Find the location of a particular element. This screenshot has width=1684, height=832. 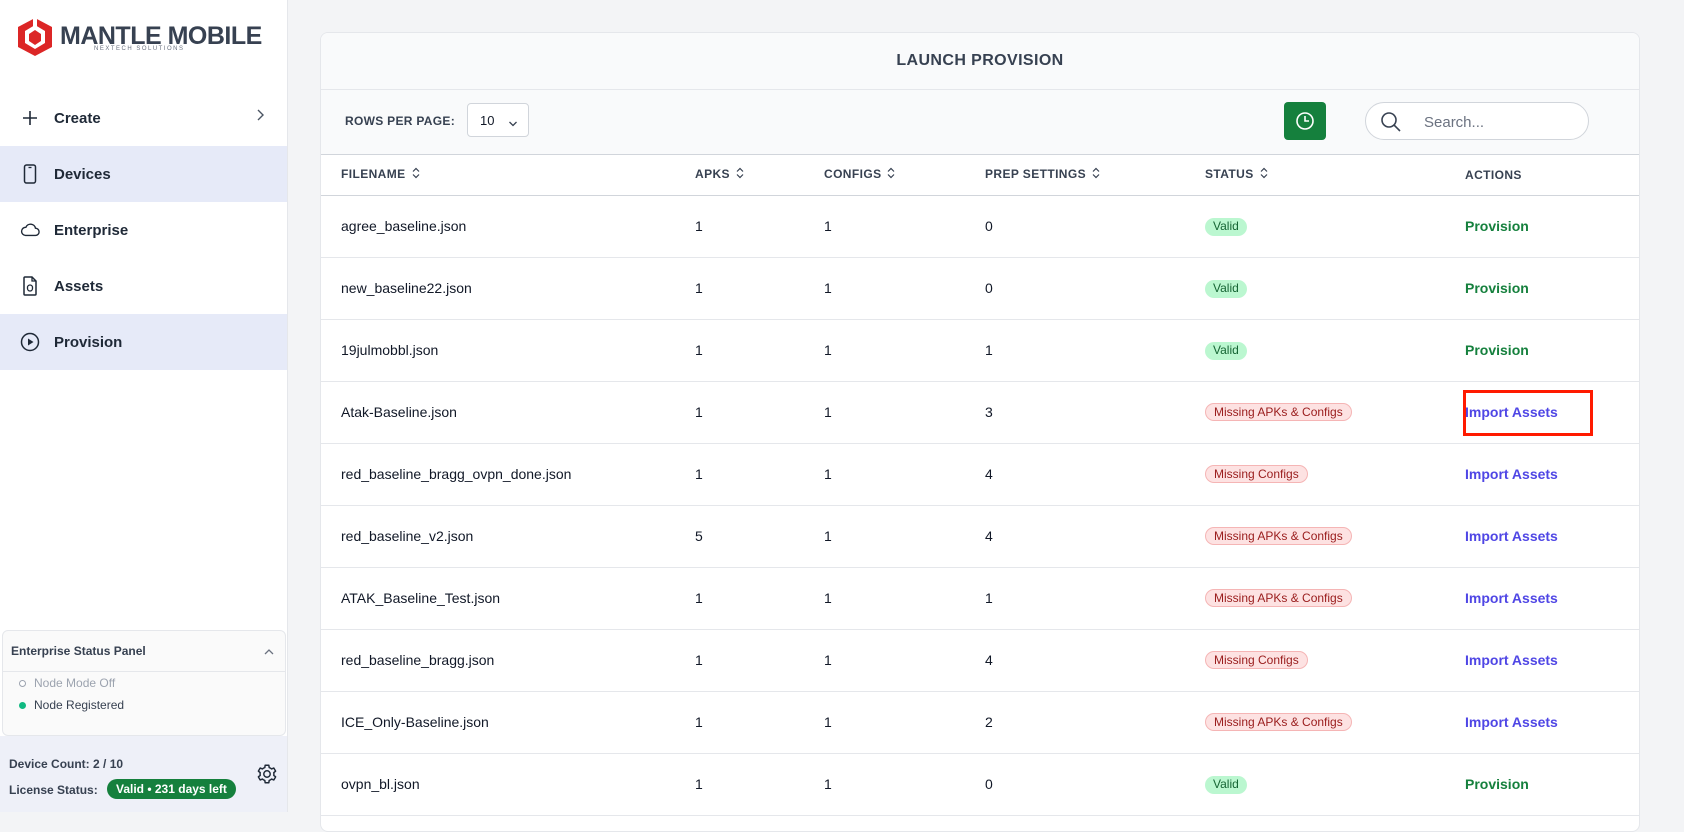

status-panel-header: Enterprise Status Panel is located at coordinates (144, 651).